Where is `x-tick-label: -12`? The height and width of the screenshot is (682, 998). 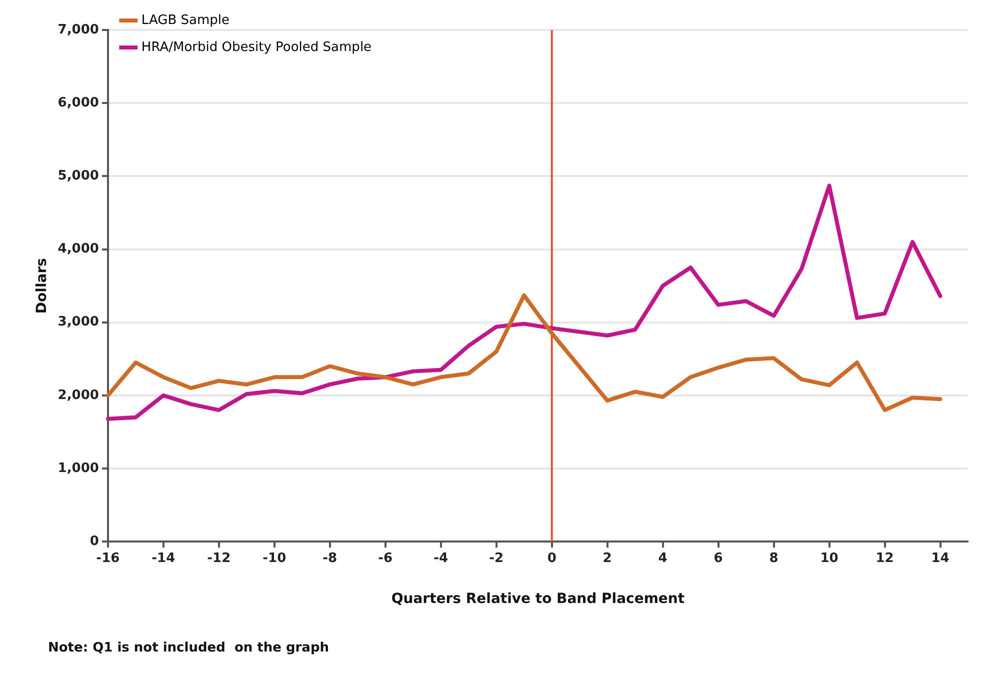
x-tick-label: -12 is located at coordinates (219, 558).